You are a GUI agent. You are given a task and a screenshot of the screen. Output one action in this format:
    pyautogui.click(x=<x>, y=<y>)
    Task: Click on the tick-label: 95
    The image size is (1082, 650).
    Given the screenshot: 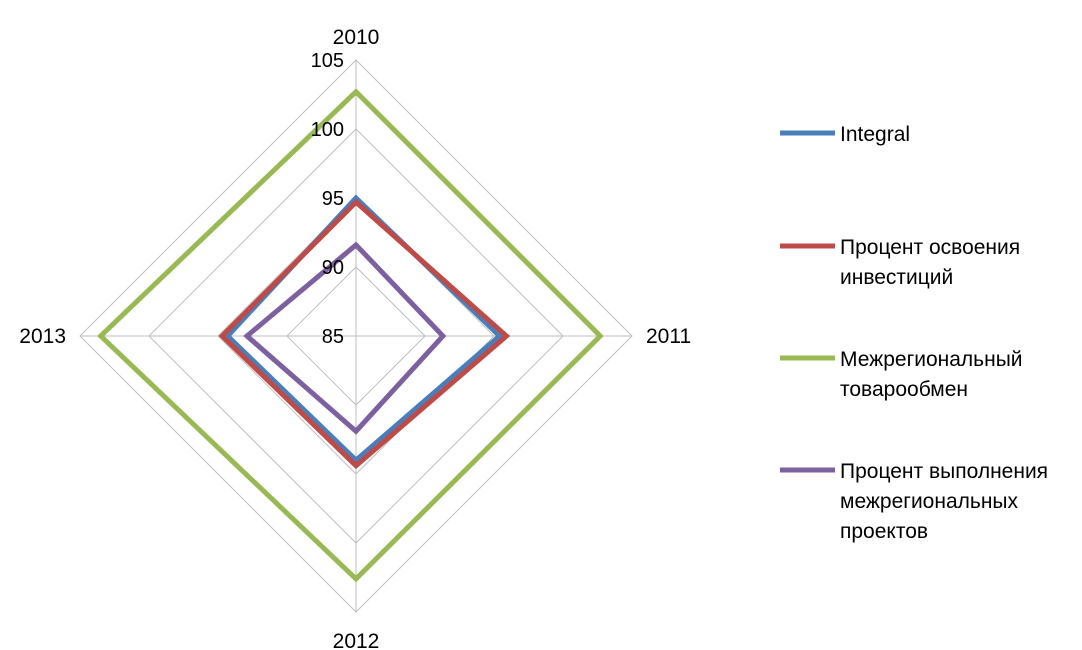 What is the action you would take?
    pyautogui.click(x=333, y=199)
    